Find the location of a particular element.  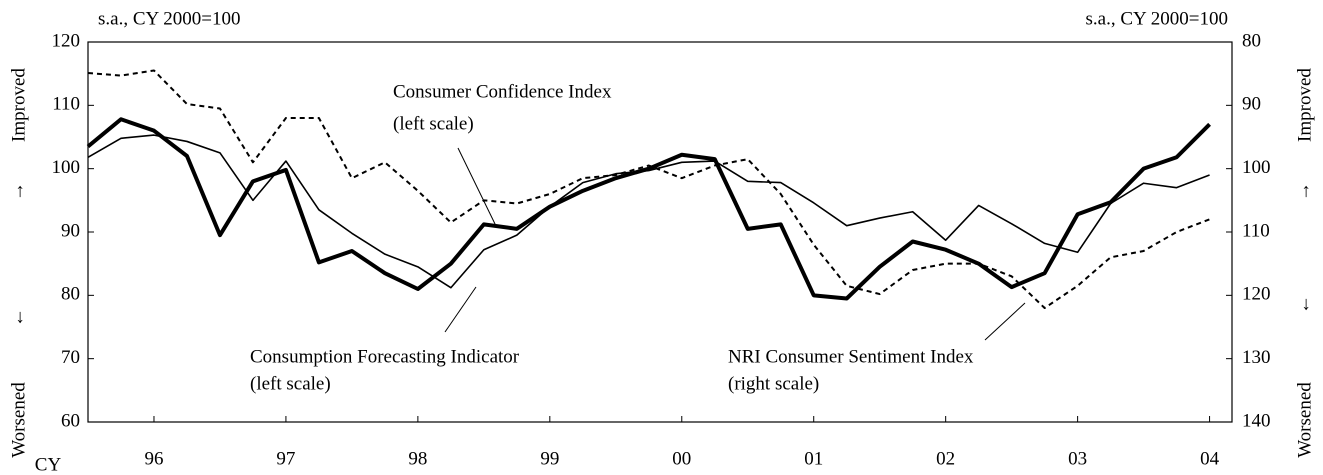

y2-tick-label: 130 is located at coordinates (1256, 357).